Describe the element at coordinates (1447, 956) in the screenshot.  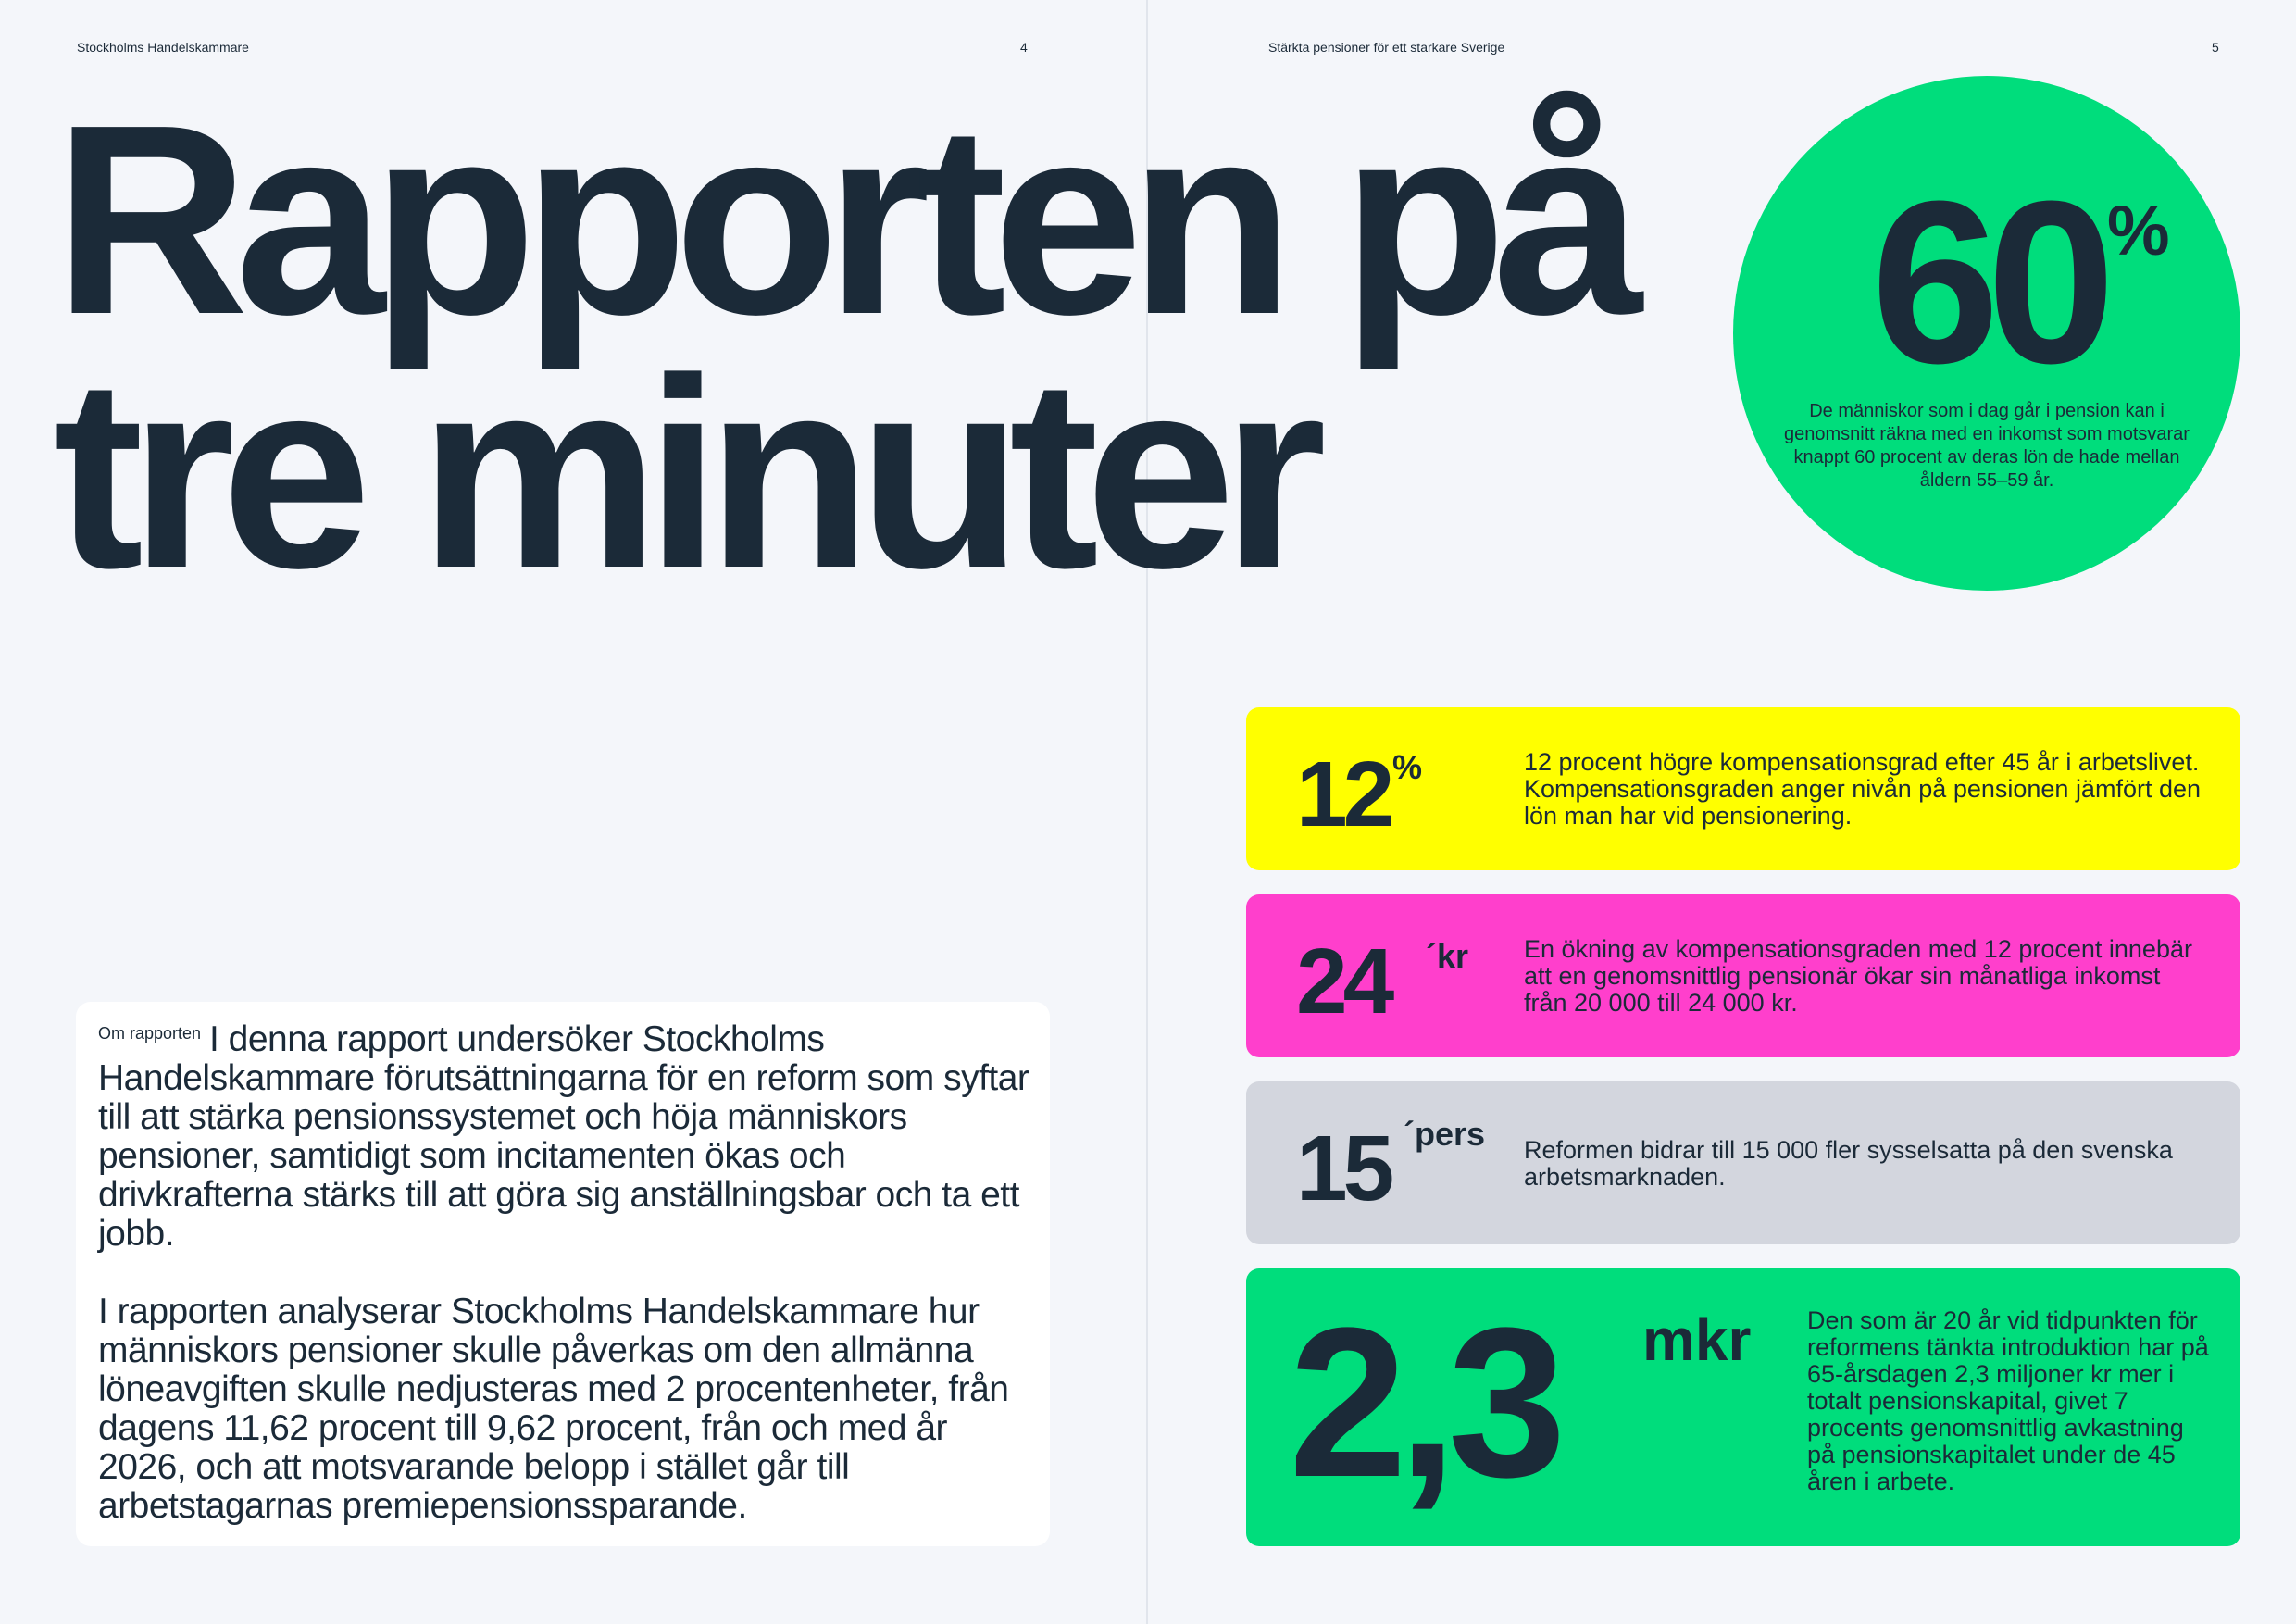
I see `stat-unit: ´kr` at that location.